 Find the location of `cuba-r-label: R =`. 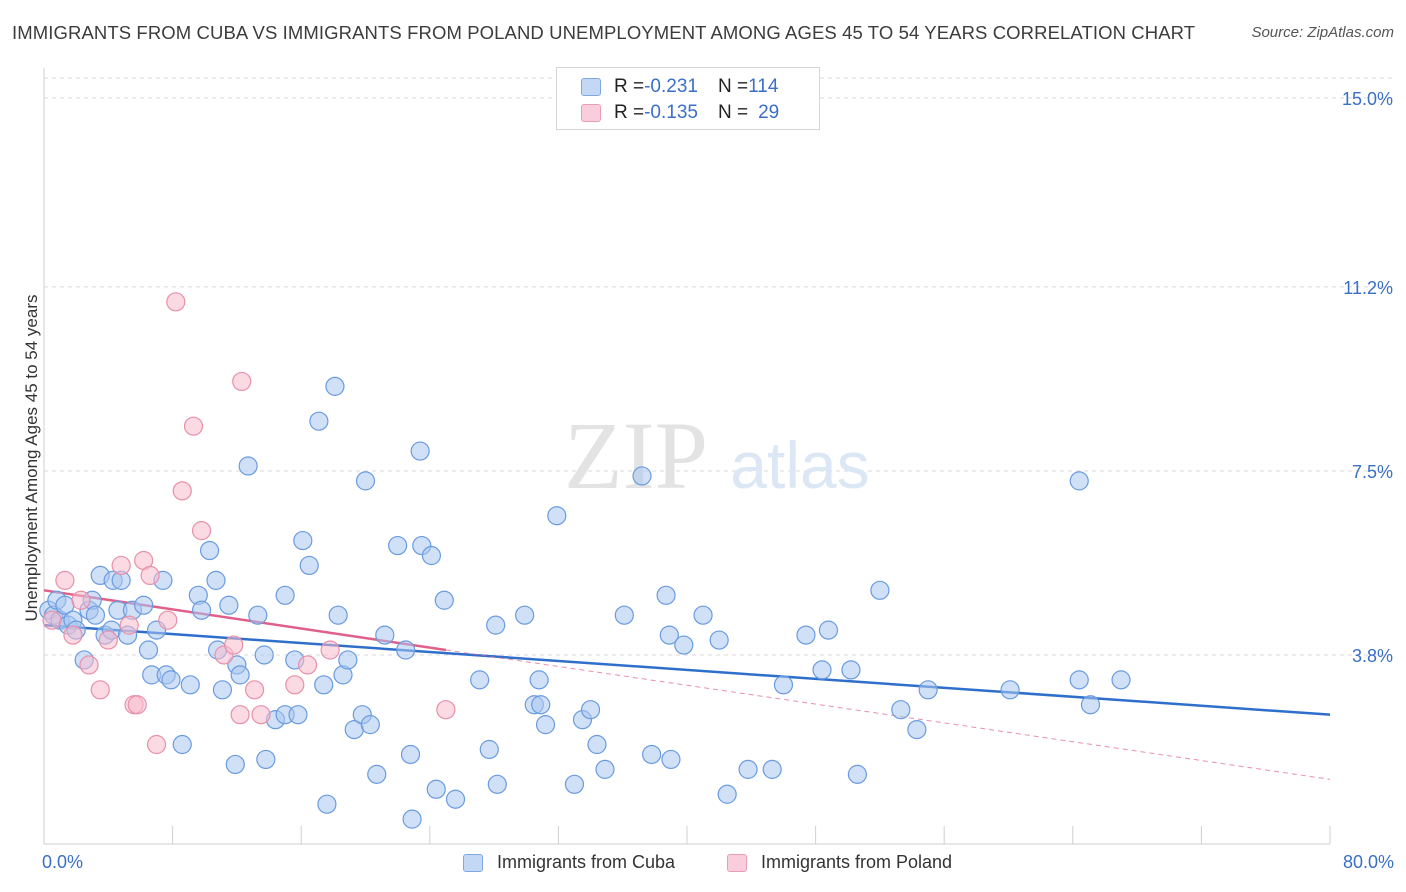

cuba-r-label: R = is located at coordinates (629, 86).